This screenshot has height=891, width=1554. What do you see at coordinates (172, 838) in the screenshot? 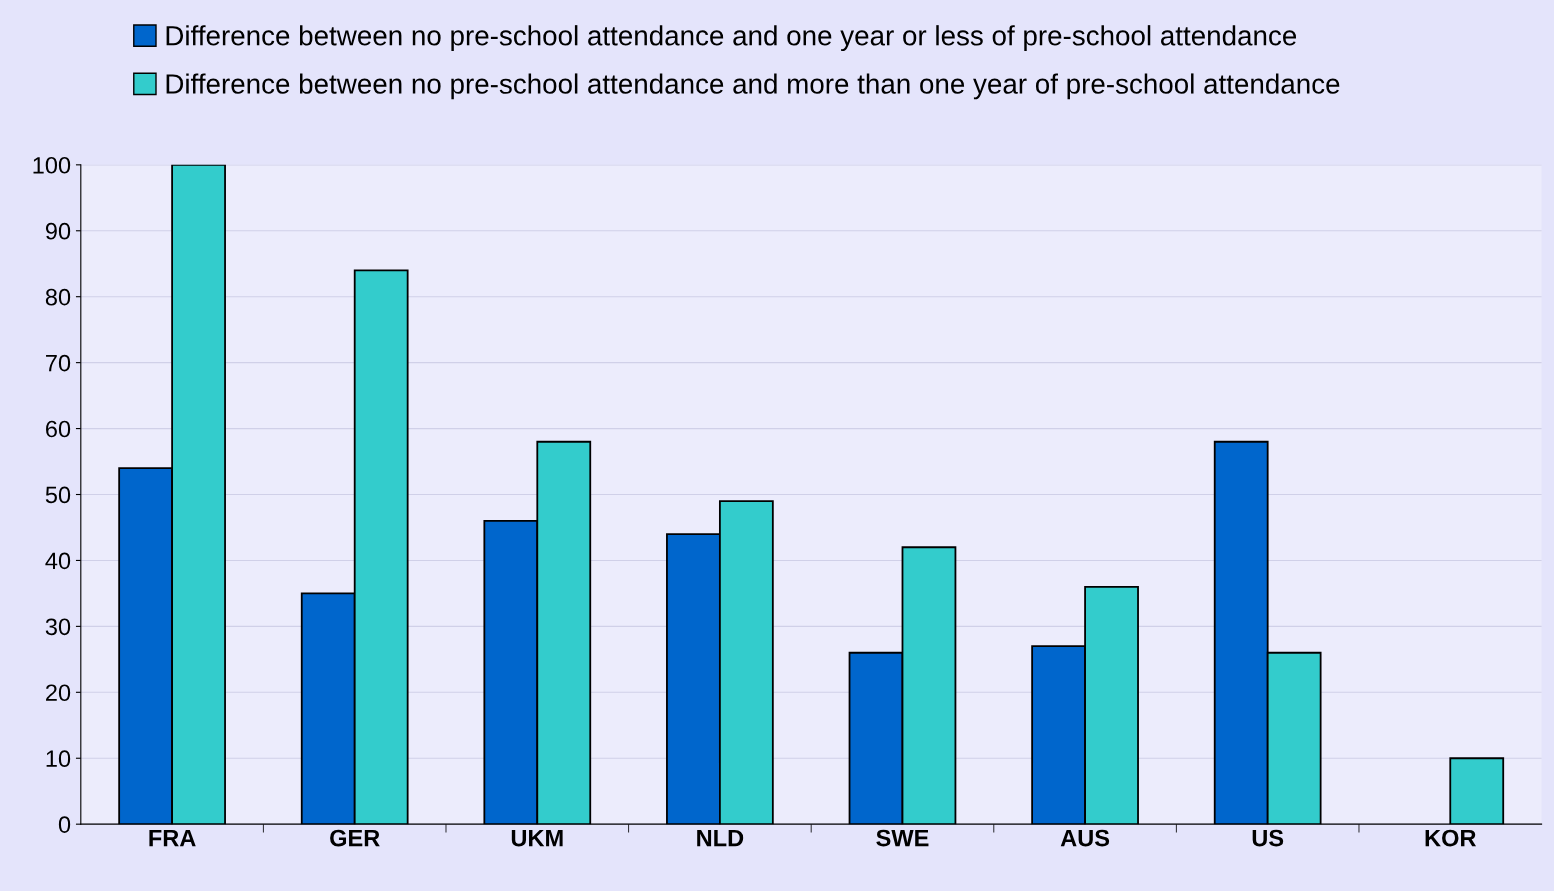
I see `x-tick-label: FRA` at bounding box center [172, 838].